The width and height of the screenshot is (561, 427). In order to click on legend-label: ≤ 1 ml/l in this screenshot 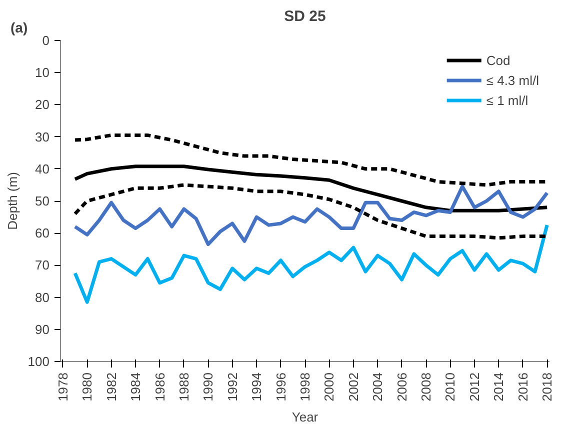, I will do `click(507, 100)`.